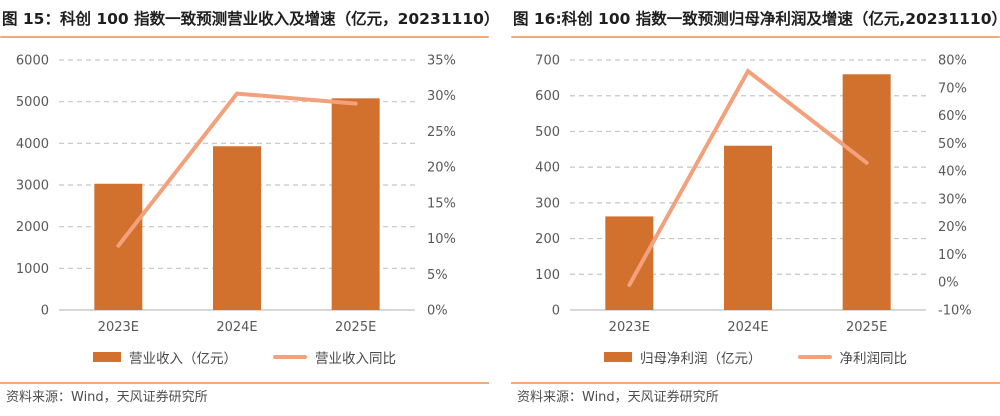  I want to click on right-axis-tick-label: 70%, so click(952, 88).